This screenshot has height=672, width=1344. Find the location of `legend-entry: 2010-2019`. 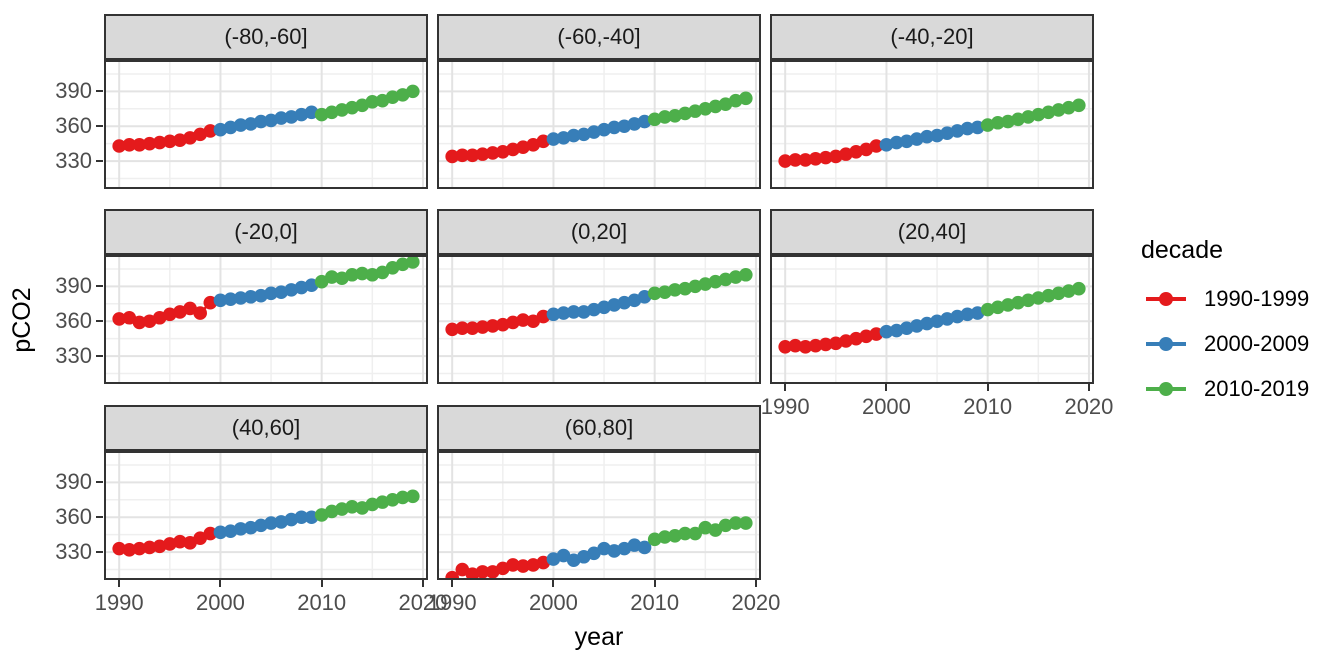

legend-entry: 2010-2019 is located at coordinates (1227, 389).